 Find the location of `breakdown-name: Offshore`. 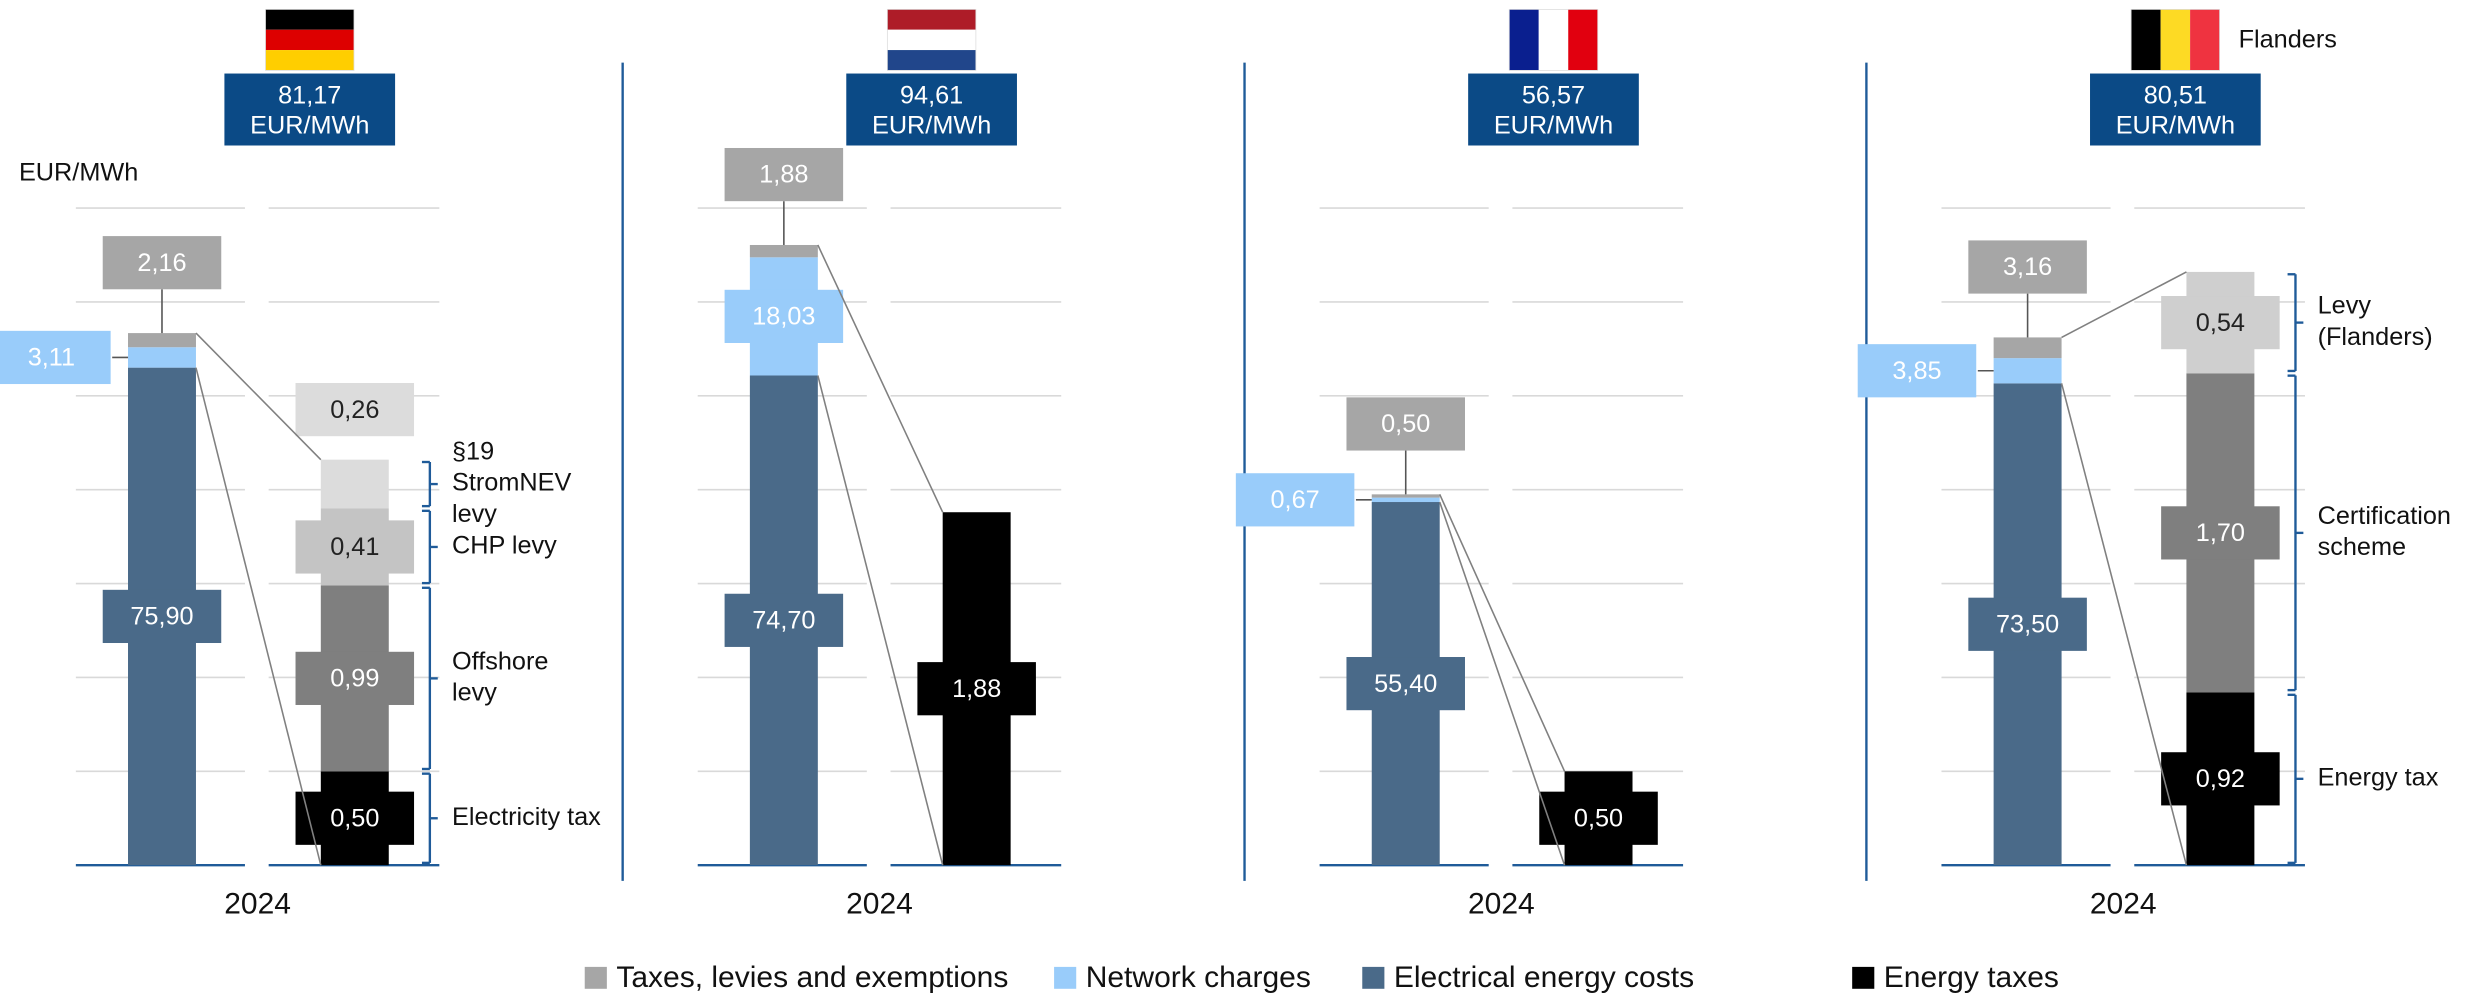

breakdown-name: Offshore is located at coordinates (500, 661).